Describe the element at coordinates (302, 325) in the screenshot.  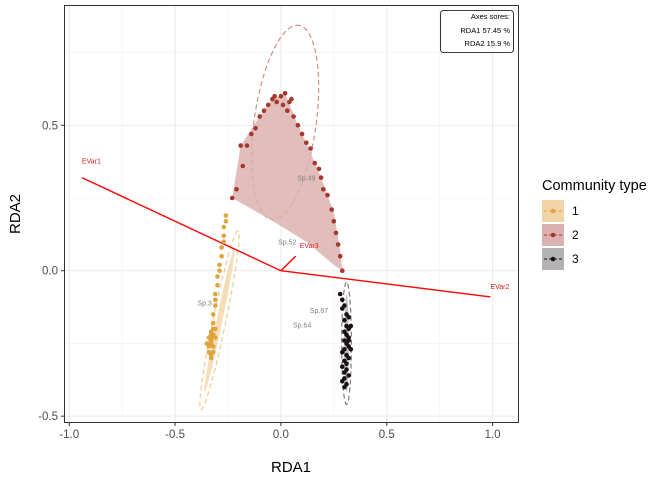
I see `species-label: Sp.64` at that location.